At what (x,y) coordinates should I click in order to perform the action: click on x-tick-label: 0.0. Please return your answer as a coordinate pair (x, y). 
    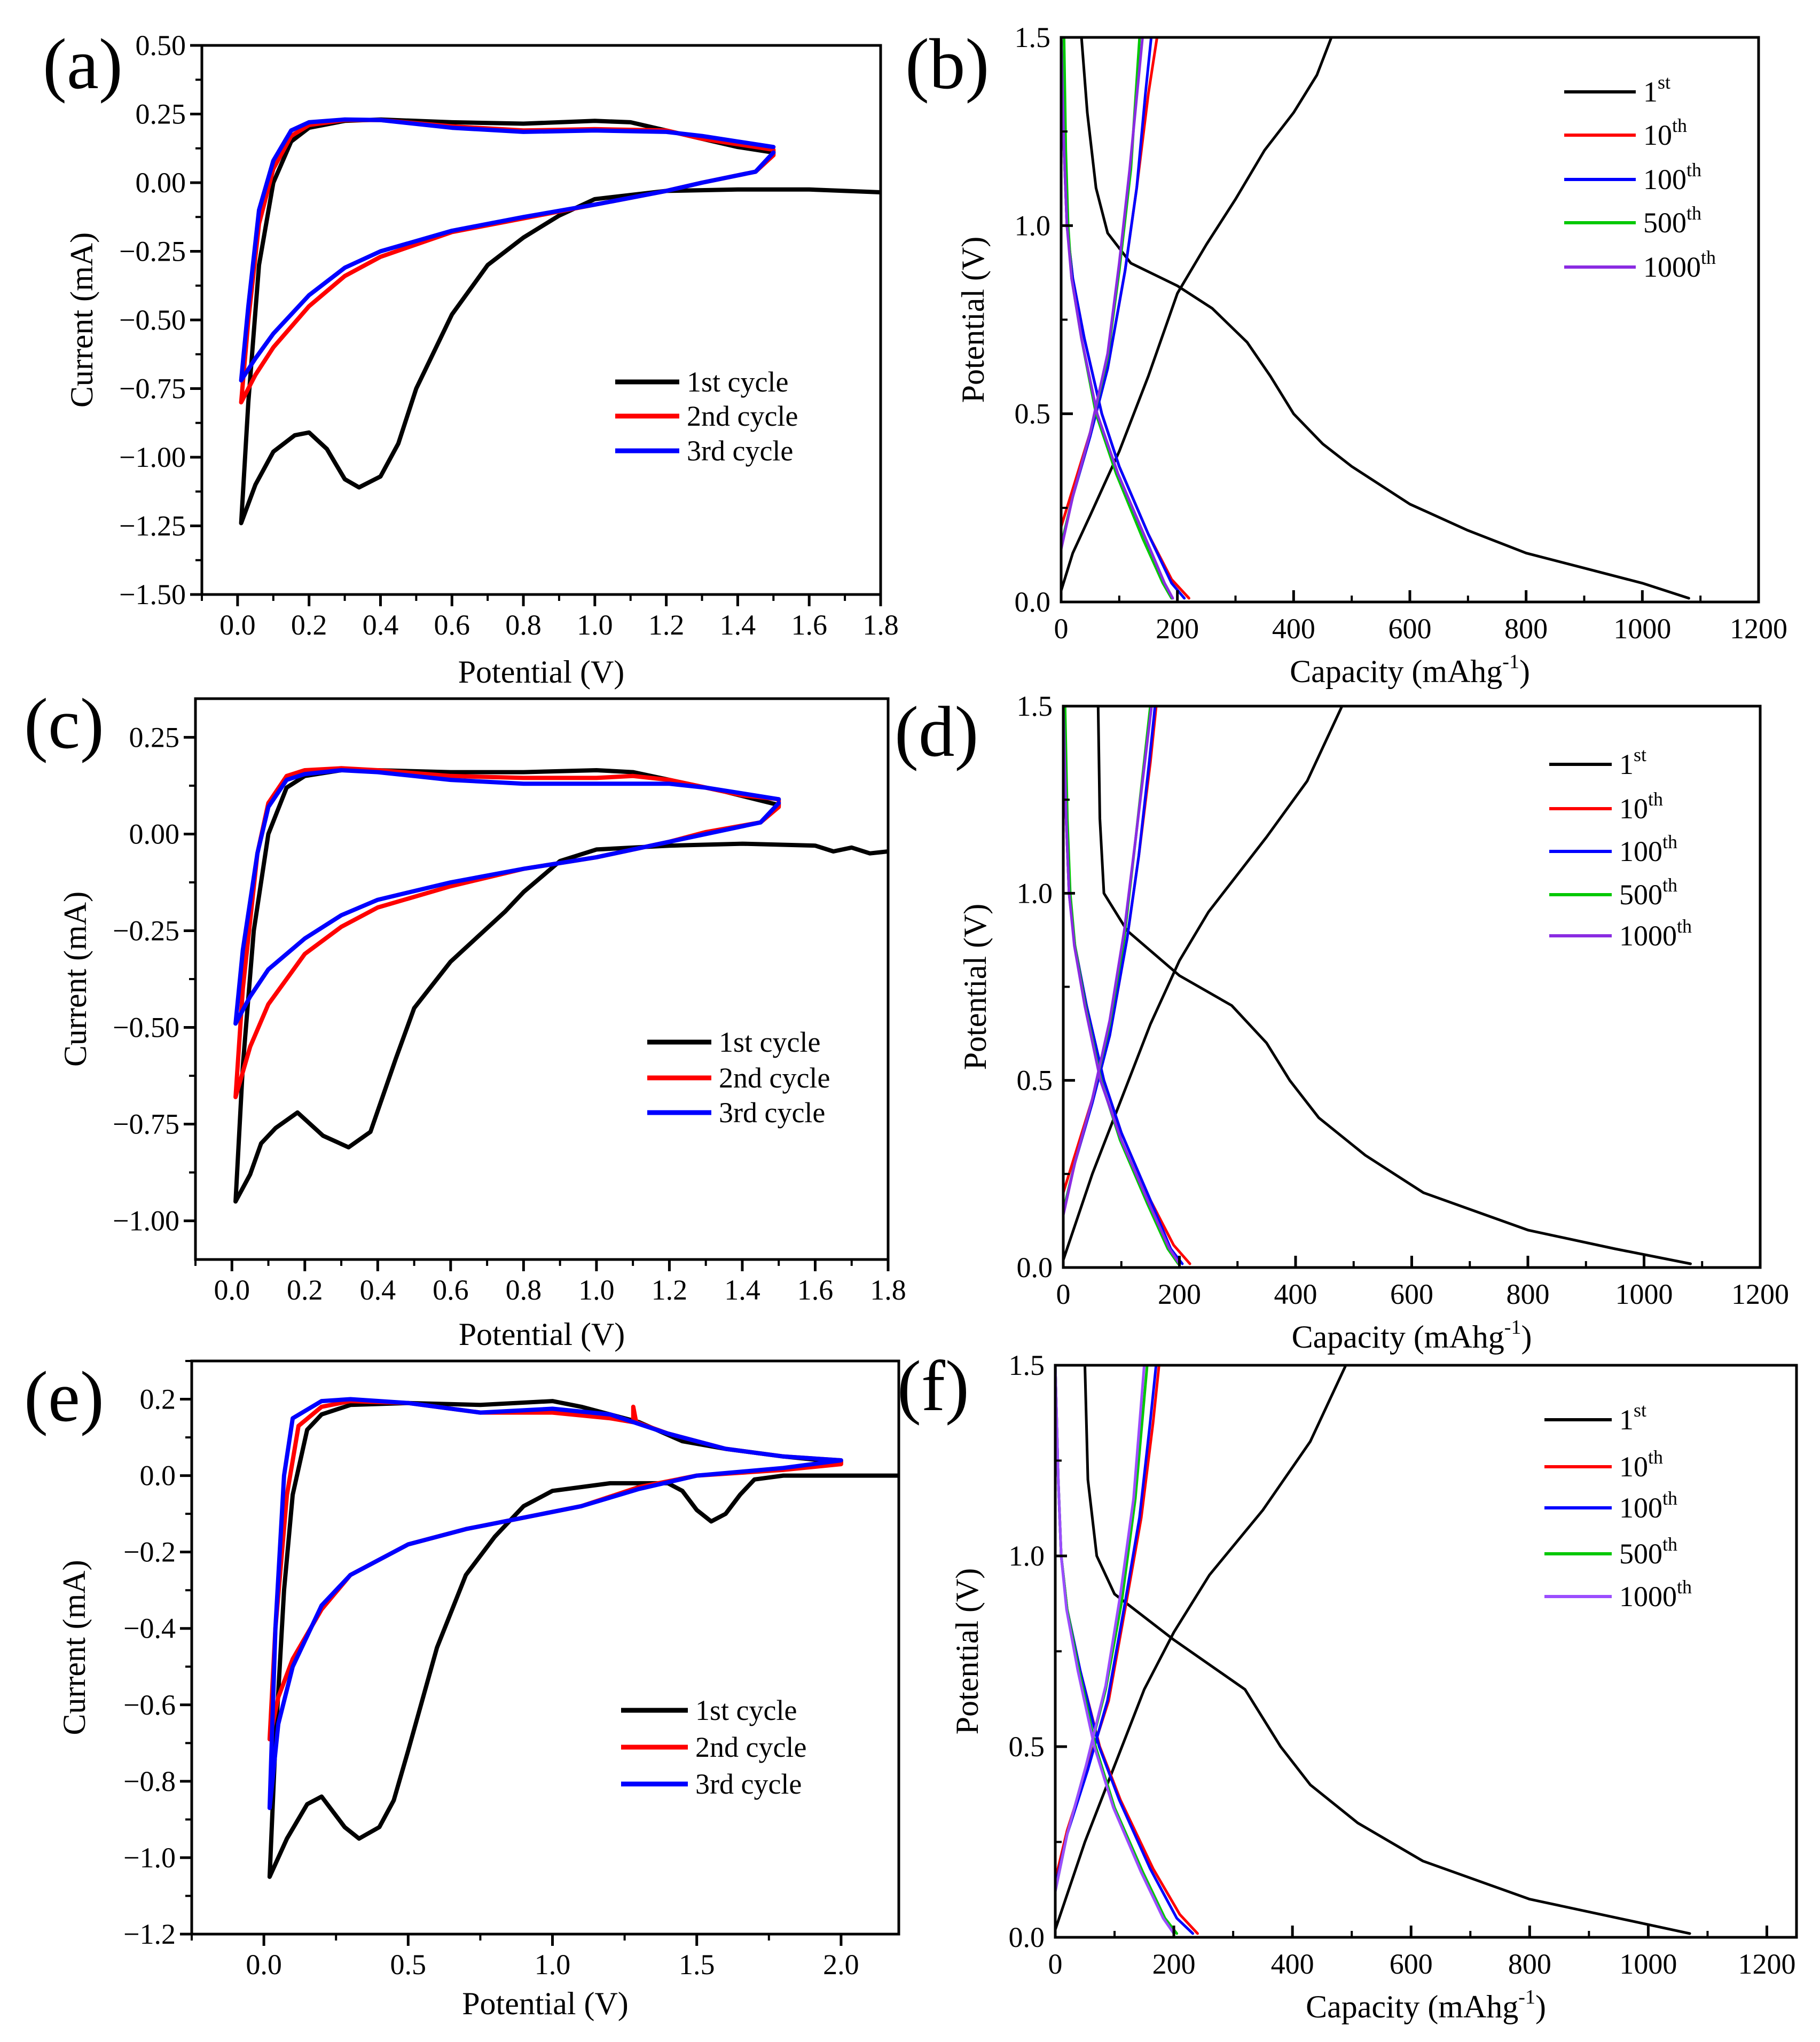
    Looking at the image, I should click on (237, 625).